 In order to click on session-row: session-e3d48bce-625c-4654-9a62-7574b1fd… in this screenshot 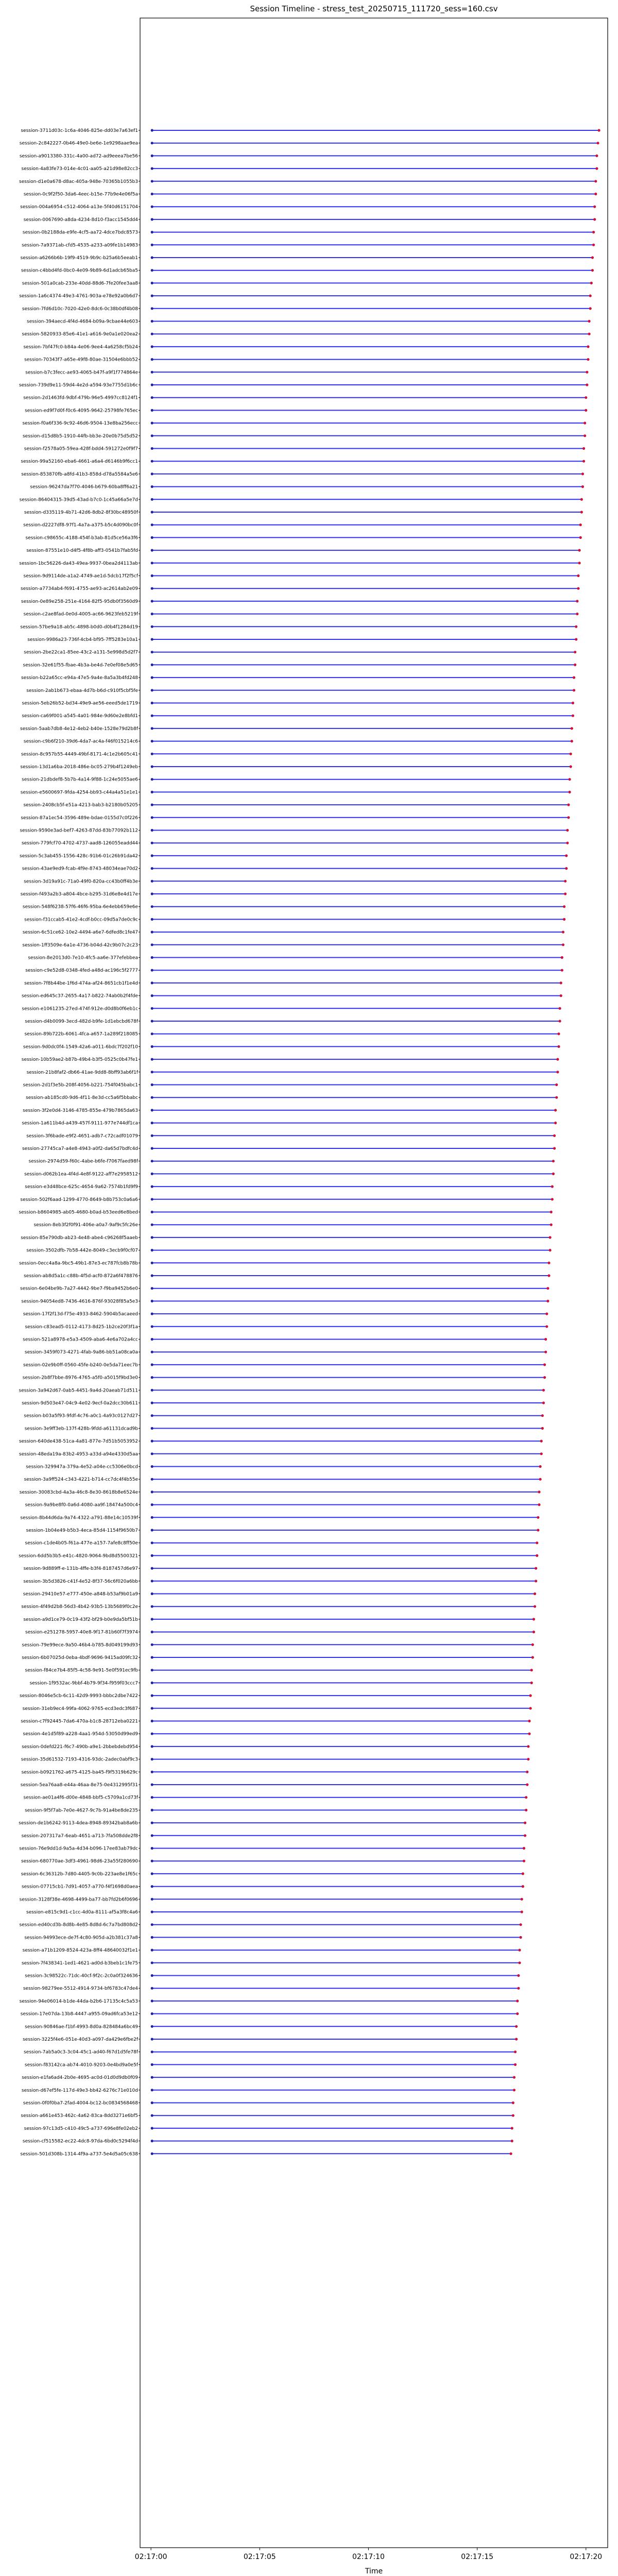, I will do `click(289, 1187)`.